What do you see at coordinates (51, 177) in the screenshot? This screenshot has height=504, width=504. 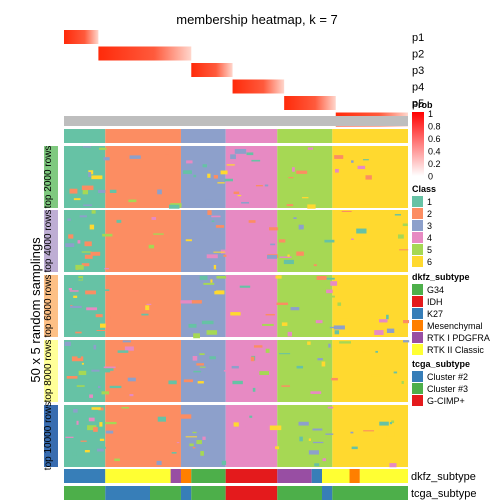 I see `row-group-swatch` at bounding box center [51, 177].